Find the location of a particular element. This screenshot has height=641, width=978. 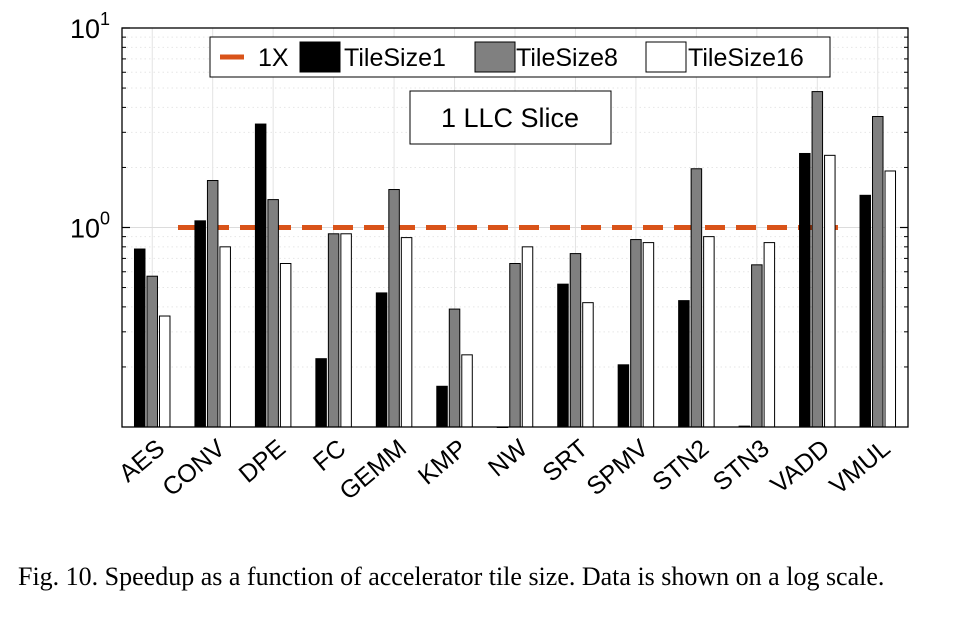

bar-TileSize16-NW is located at coordinates (527, 337).